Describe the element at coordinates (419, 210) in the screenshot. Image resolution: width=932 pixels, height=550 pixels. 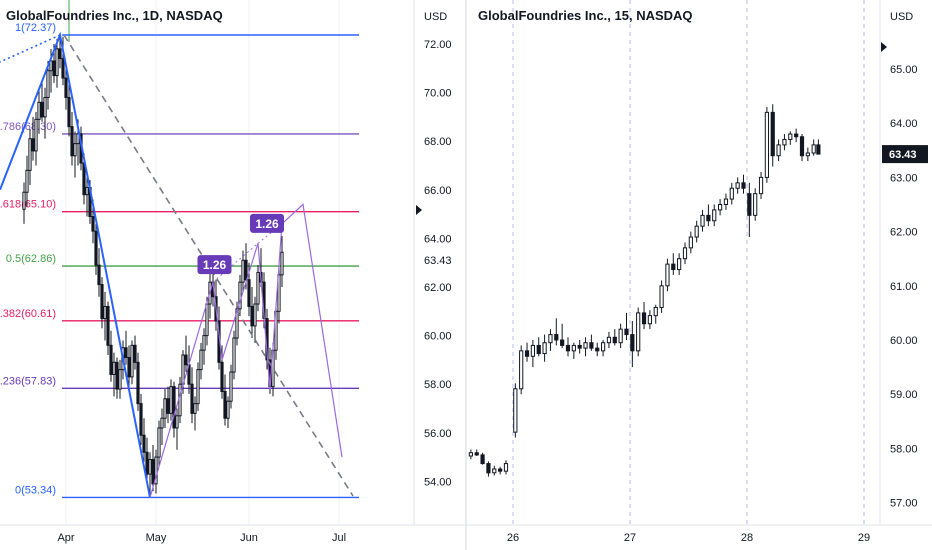
I see `daily-scroll-arrow-icon` at that location.